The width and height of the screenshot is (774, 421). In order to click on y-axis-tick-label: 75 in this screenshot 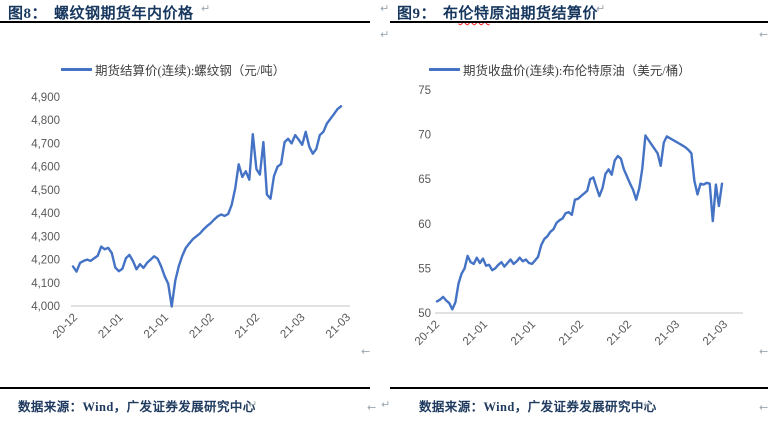, I will do `click(424, 91)`.